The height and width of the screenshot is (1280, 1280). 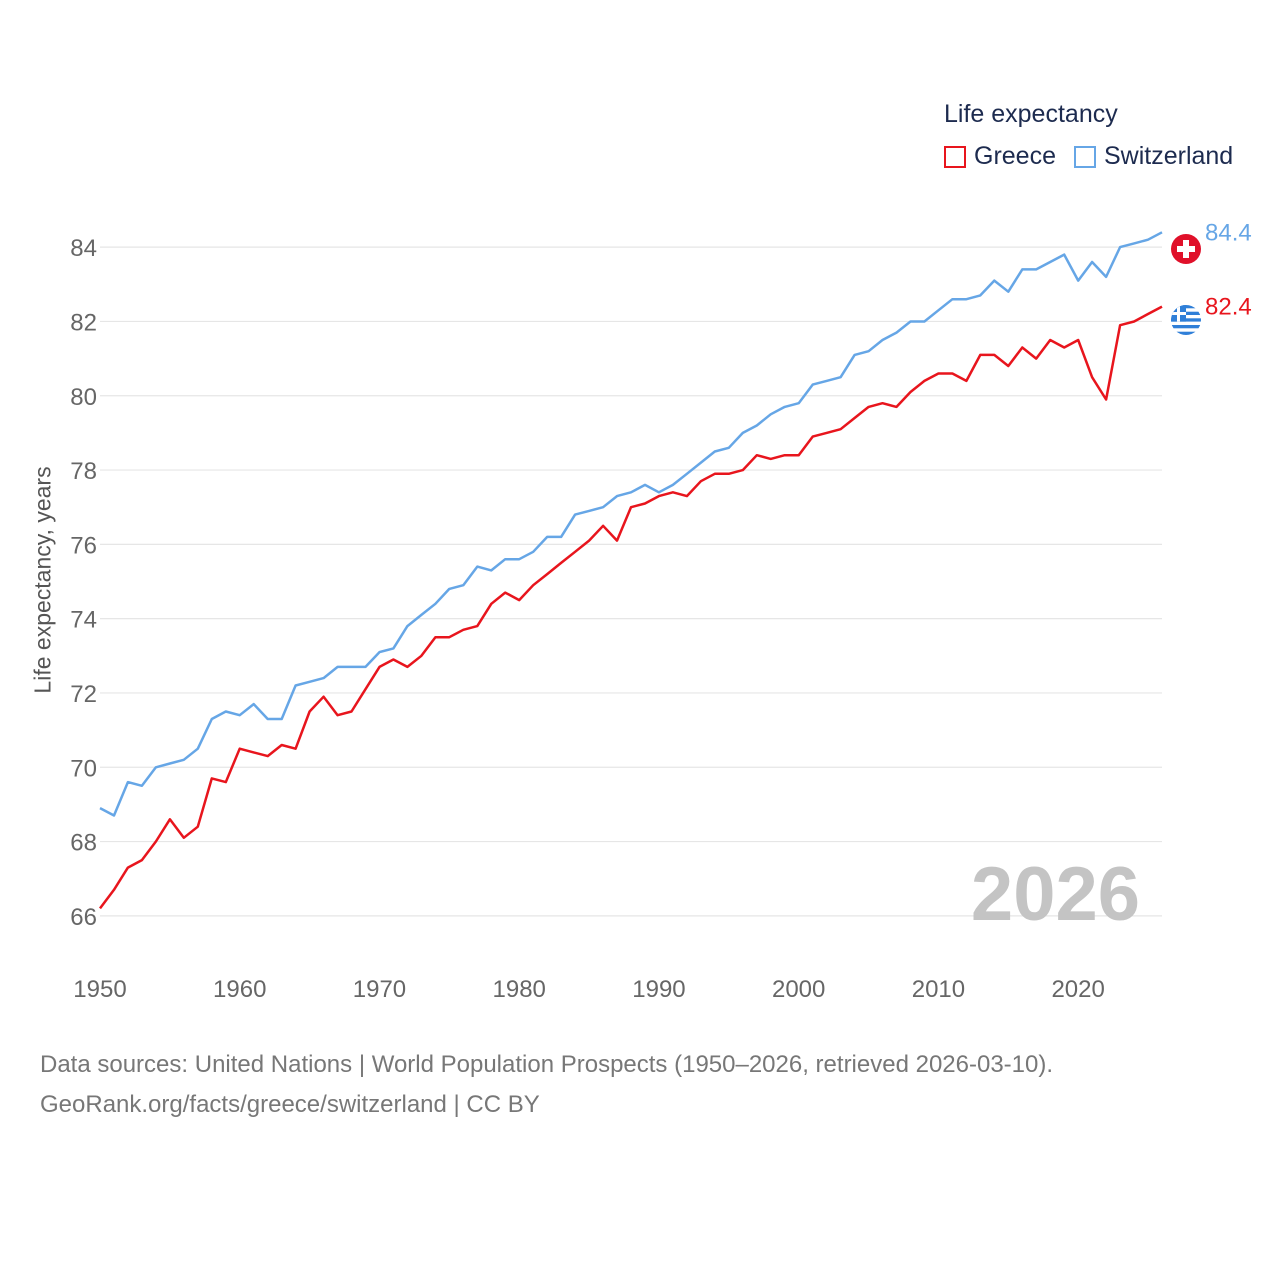 I want to click on x-tick-label: 2000, so click(x=798, y=989).